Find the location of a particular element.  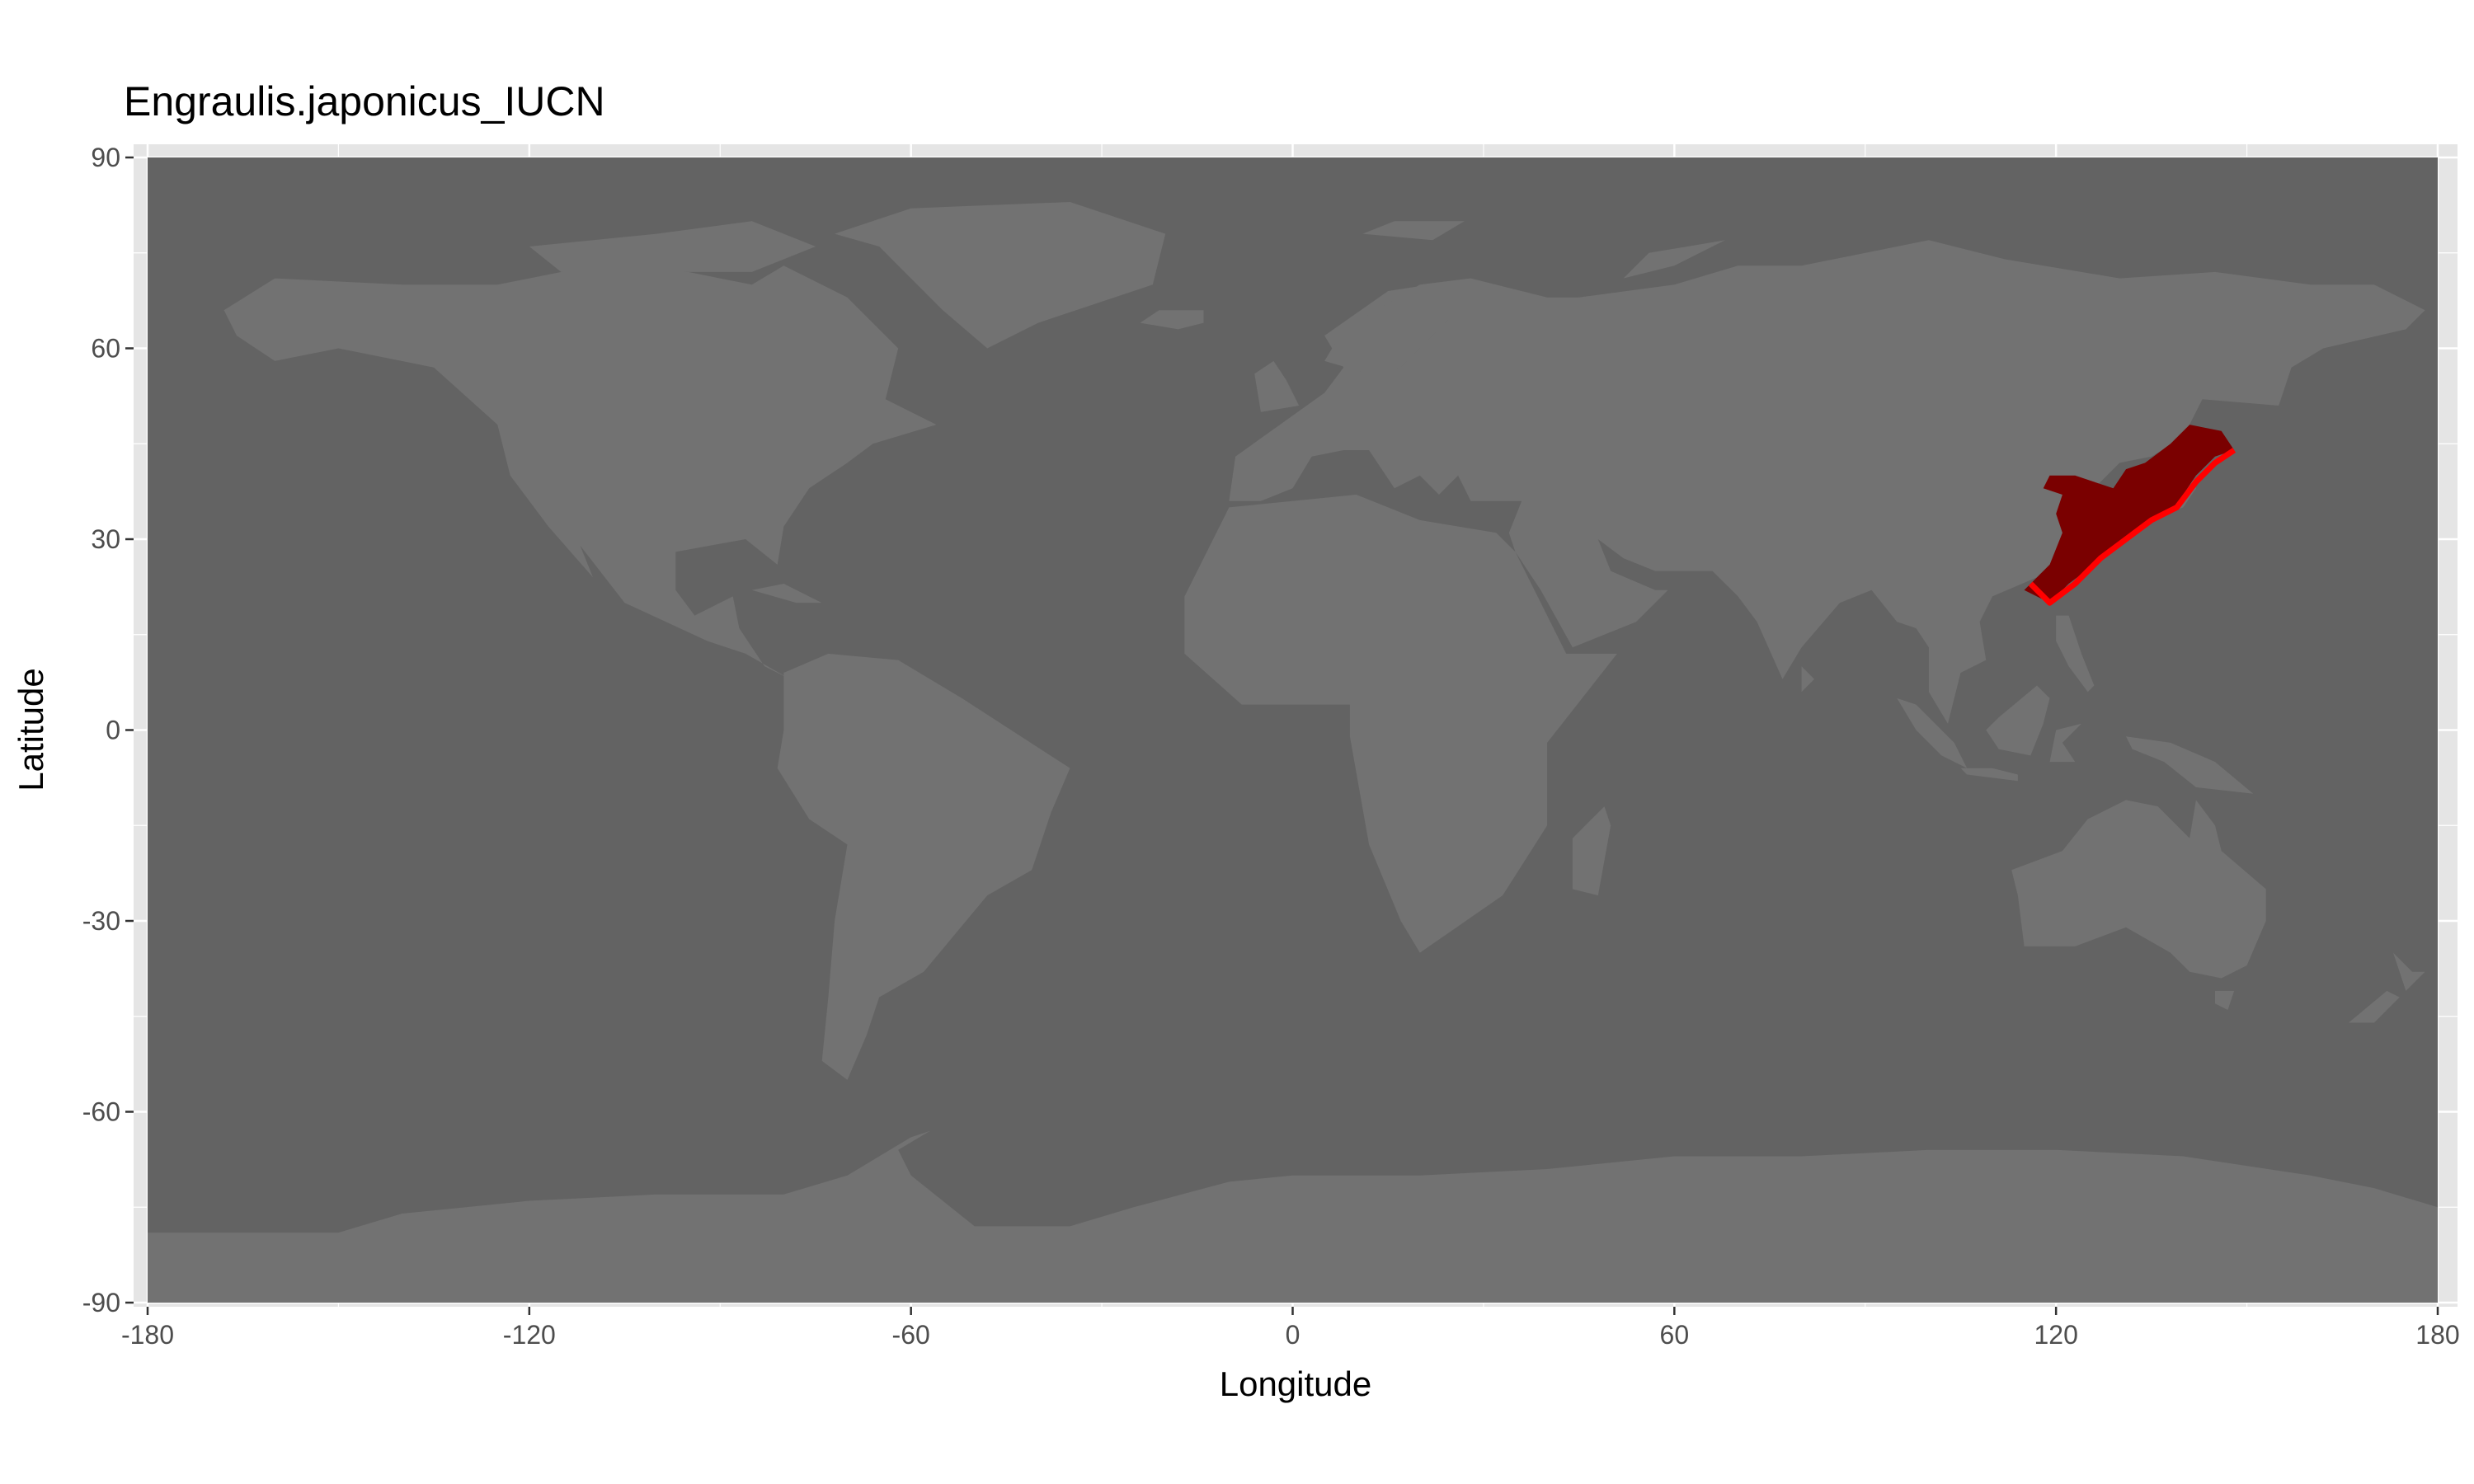

y-tick-label: -60 is located at coordinates (101, 1112).